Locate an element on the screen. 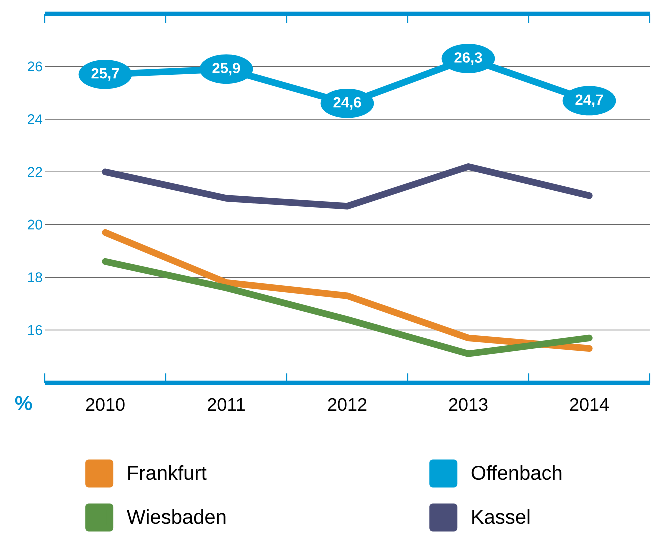 The width and height of the screenshot is (656, 534). legend-label: Offenbach is located at coordinates (517, 472).